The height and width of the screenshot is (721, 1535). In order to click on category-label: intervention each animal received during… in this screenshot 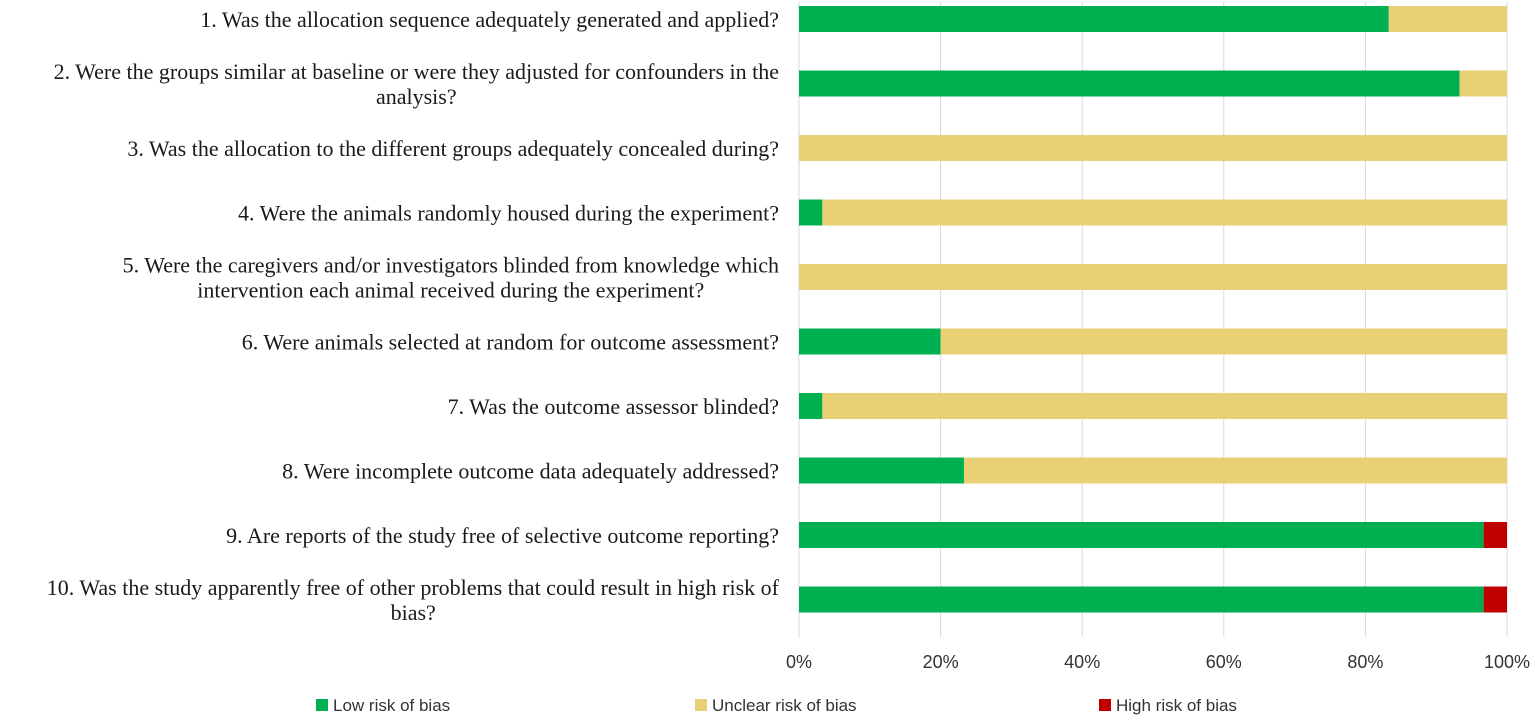, I will do `click(450, 290)`.